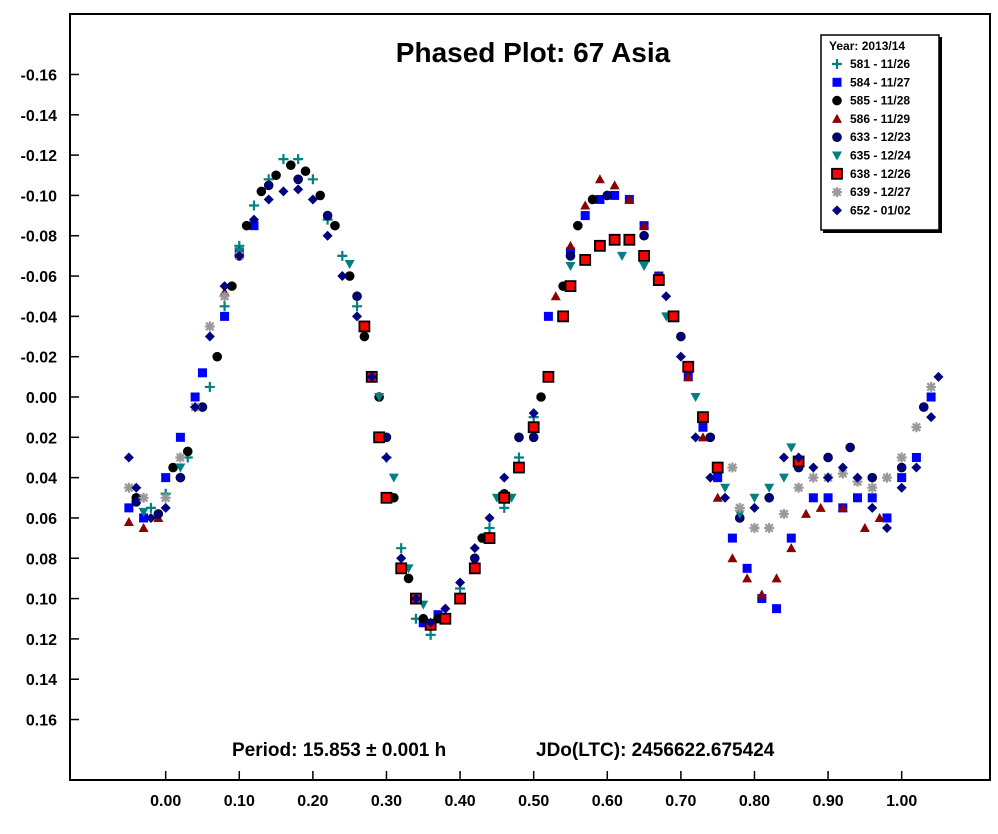 This screenshot has width=998, height=834. What do you see at coordinates (680, 801) in the screenshot?
I see `x-tick-label: 0.70` at bounding box center [680, 801].